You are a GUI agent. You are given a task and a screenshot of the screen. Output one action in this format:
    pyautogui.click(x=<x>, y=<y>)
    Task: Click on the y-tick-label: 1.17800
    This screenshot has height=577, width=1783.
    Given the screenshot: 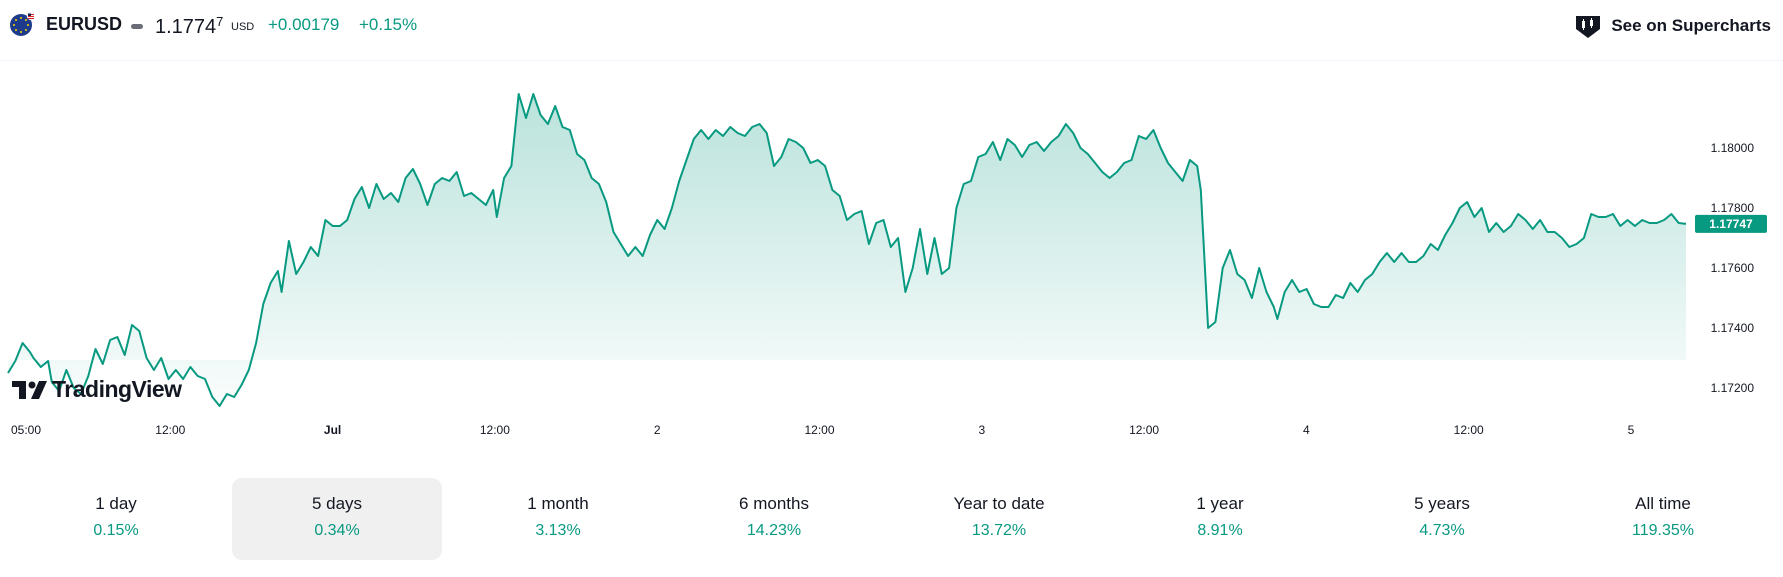 What is the action you would take?
    pyautogui.click(x=1733, y=208)
    